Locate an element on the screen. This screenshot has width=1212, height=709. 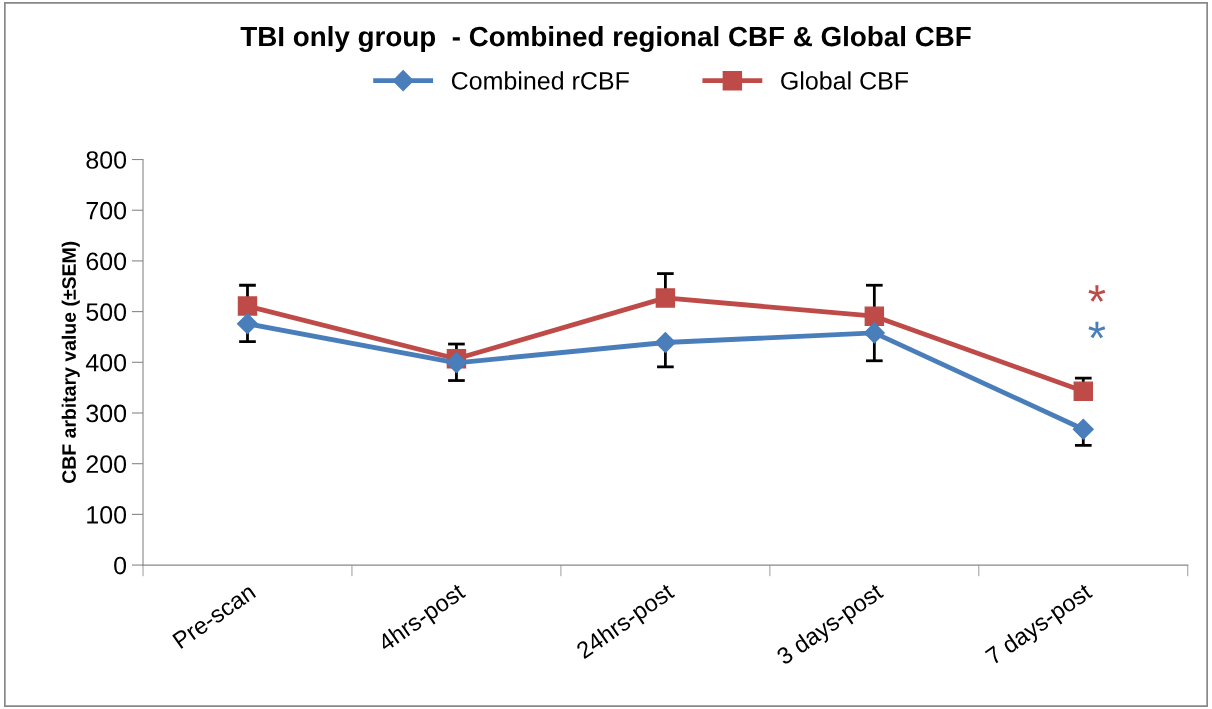
y-tick-label: 700 is located at coordinates (106, 210).